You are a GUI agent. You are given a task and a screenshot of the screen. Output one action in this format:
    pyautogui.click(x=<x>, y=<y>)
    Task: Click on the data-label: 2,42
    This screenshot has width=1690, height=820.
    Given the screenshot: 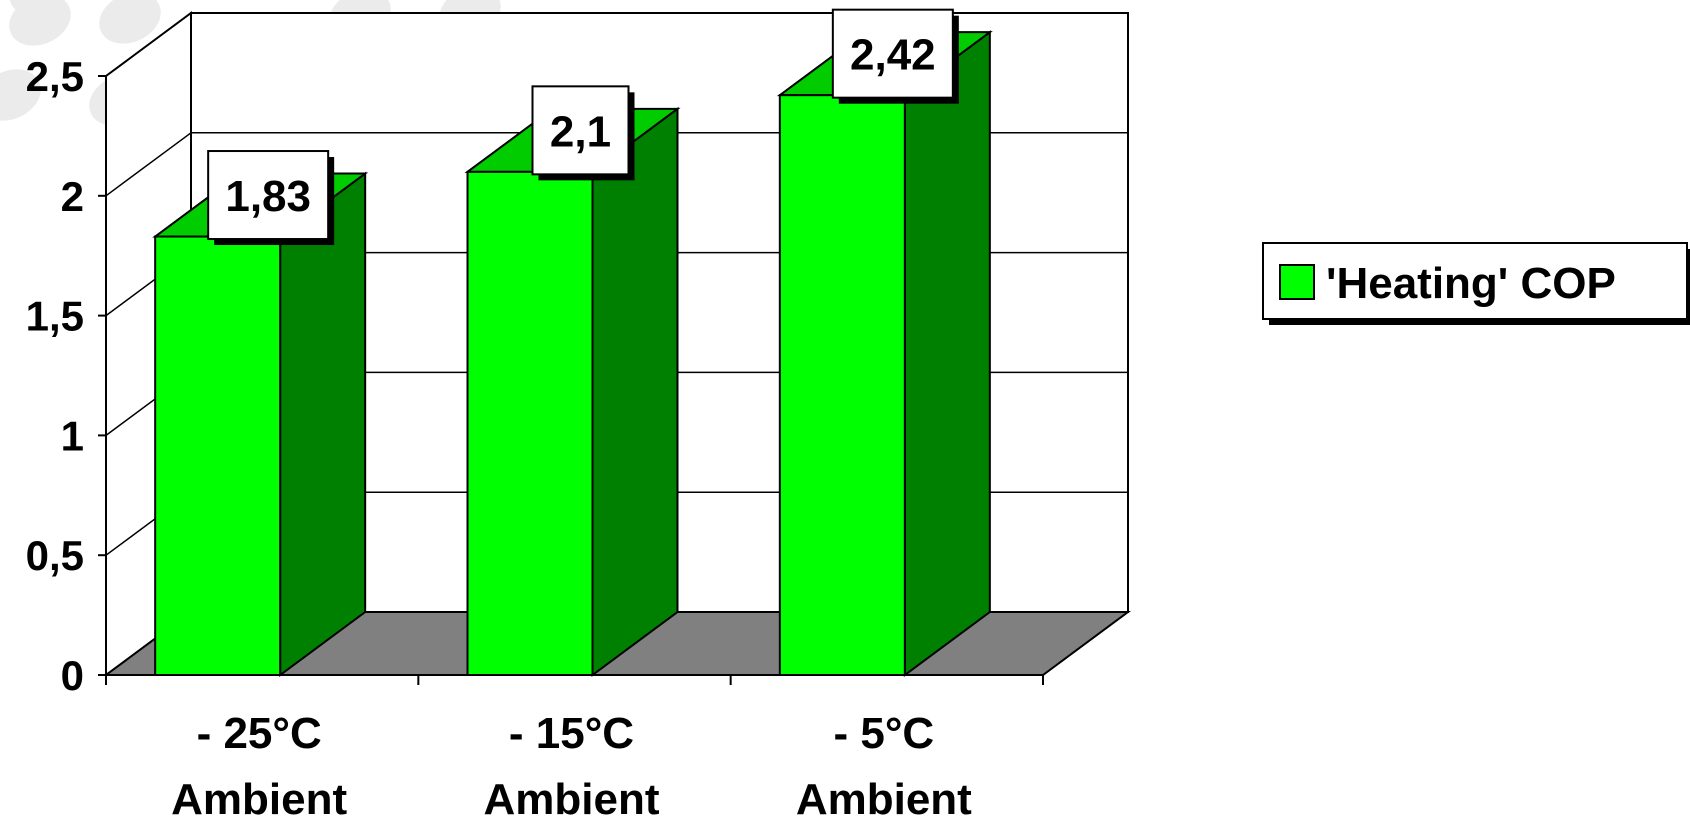 What is the action you would take?
    pyautogui.click(x=893, y=55)
    